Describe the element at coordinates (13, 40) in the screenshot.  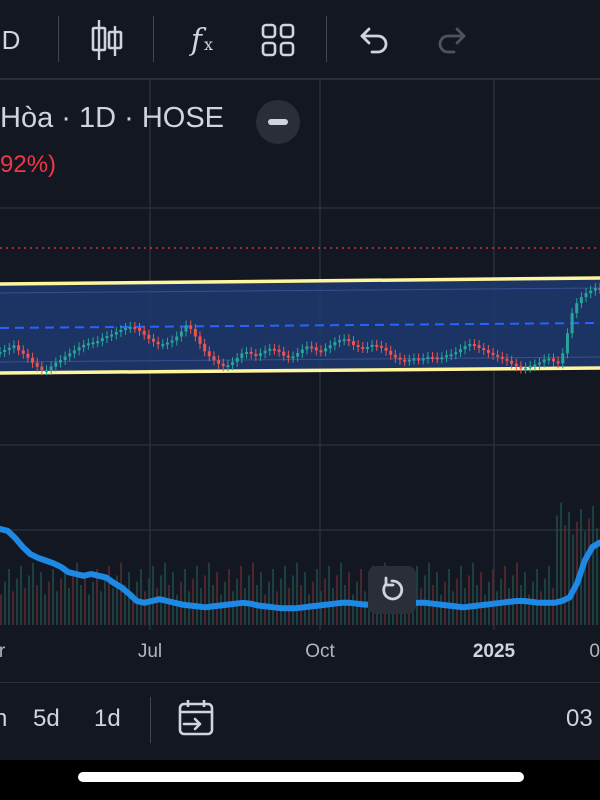
I see `interval-selector: D` at that location.